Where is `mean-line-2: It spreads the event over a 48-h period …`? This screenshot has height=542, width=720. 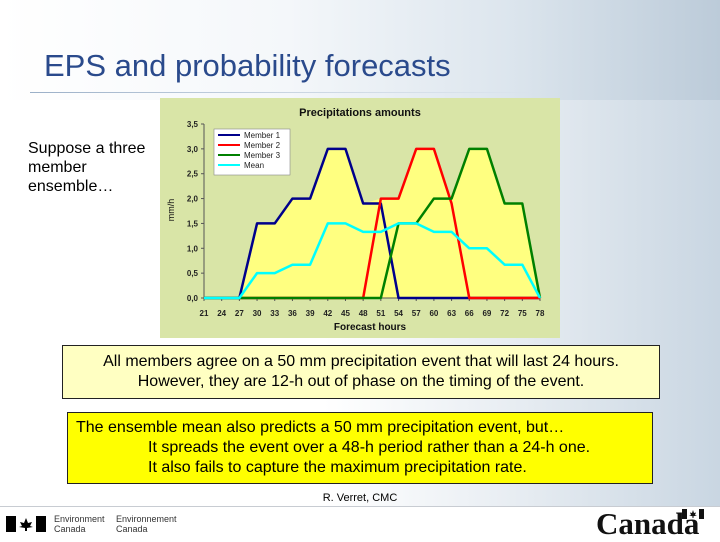 mean-line-2: It spreads the event over a 48-h period … is located at coordinates (369, 447).